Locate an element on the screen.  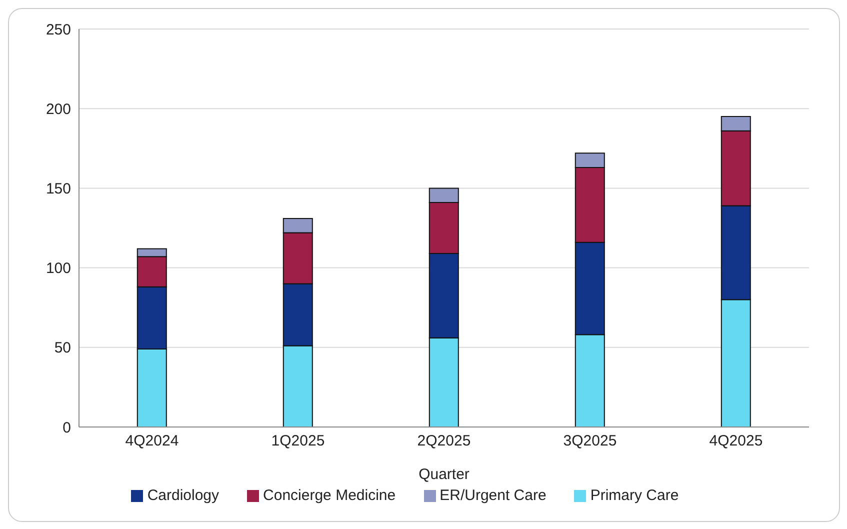
legend-label: Cardiology is located at coordinates (183, 495).